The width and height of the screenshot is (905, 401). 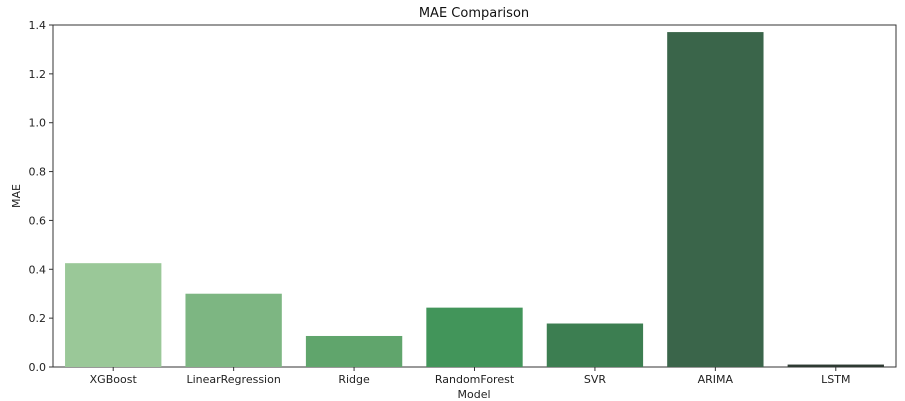 I want to click on y-tick-label: 1.4, so click(x=38, y=25).